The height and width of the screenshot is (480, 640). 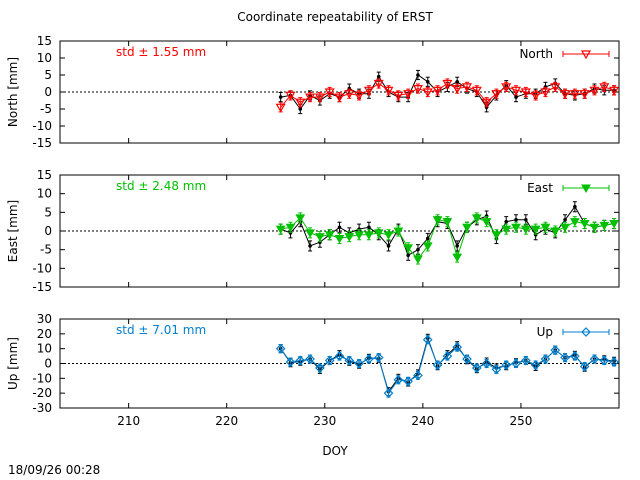 I want to click on x-tick-label: 220, so click(x=226, y=421).